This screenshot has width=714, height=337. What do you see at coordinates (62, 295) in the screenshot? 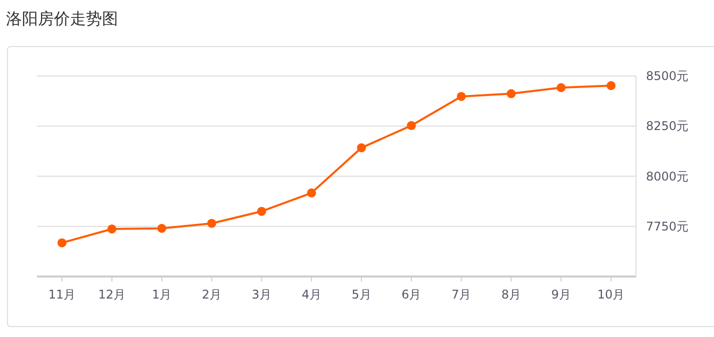
I see `x-tick-label: 11月` at bounding box center [62, 295].